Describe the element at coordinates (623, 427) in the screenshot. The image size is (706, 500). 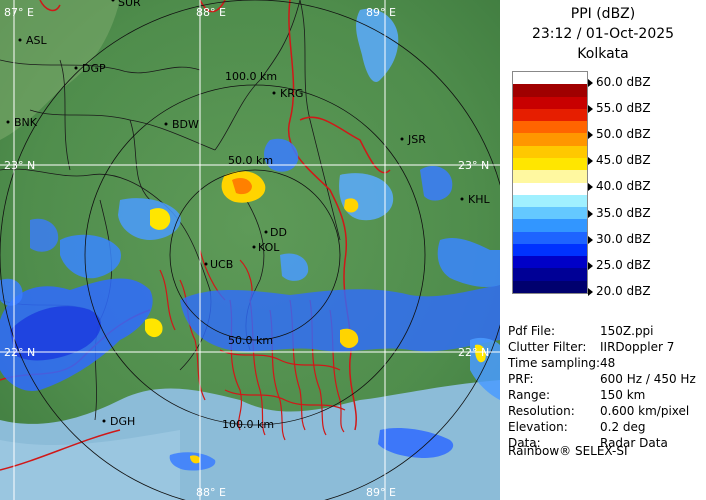
I see `info-value: 0.2 deg` at that location.